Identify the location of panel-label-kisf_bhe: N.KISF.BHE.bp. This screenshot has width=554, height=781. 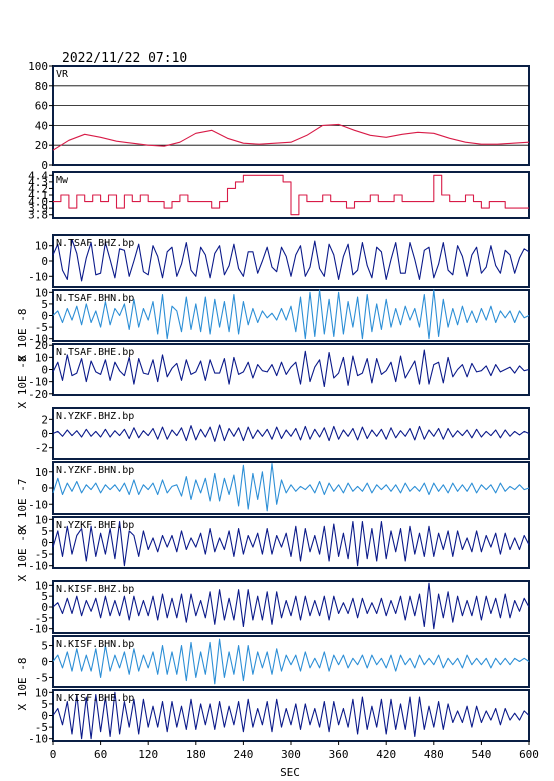
(95, 698).